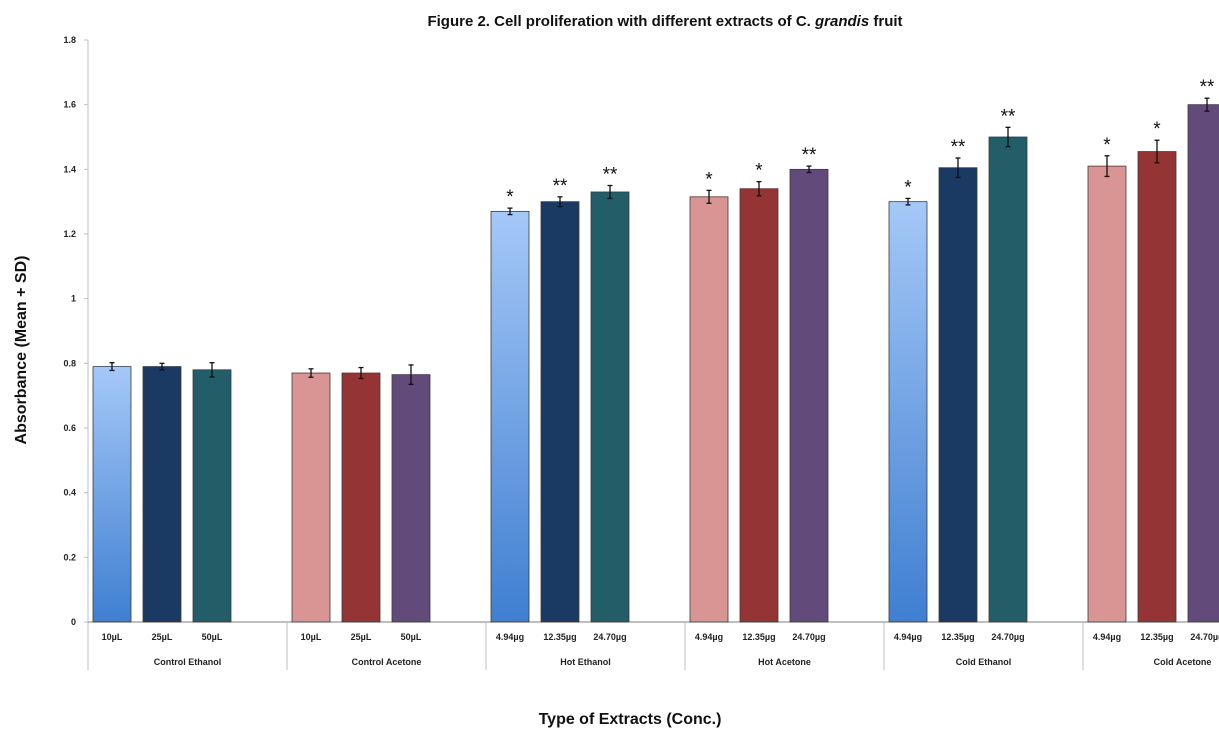  I want to click on group-label: Cold Acetone, so click(1183, 662).